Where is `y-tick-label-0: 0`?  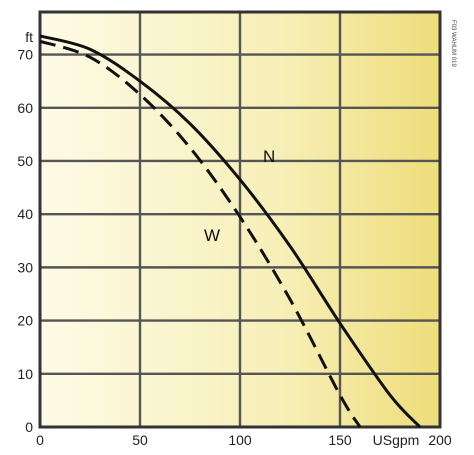 y-tick-label-0: 0 is located at coordinates (29, 427).